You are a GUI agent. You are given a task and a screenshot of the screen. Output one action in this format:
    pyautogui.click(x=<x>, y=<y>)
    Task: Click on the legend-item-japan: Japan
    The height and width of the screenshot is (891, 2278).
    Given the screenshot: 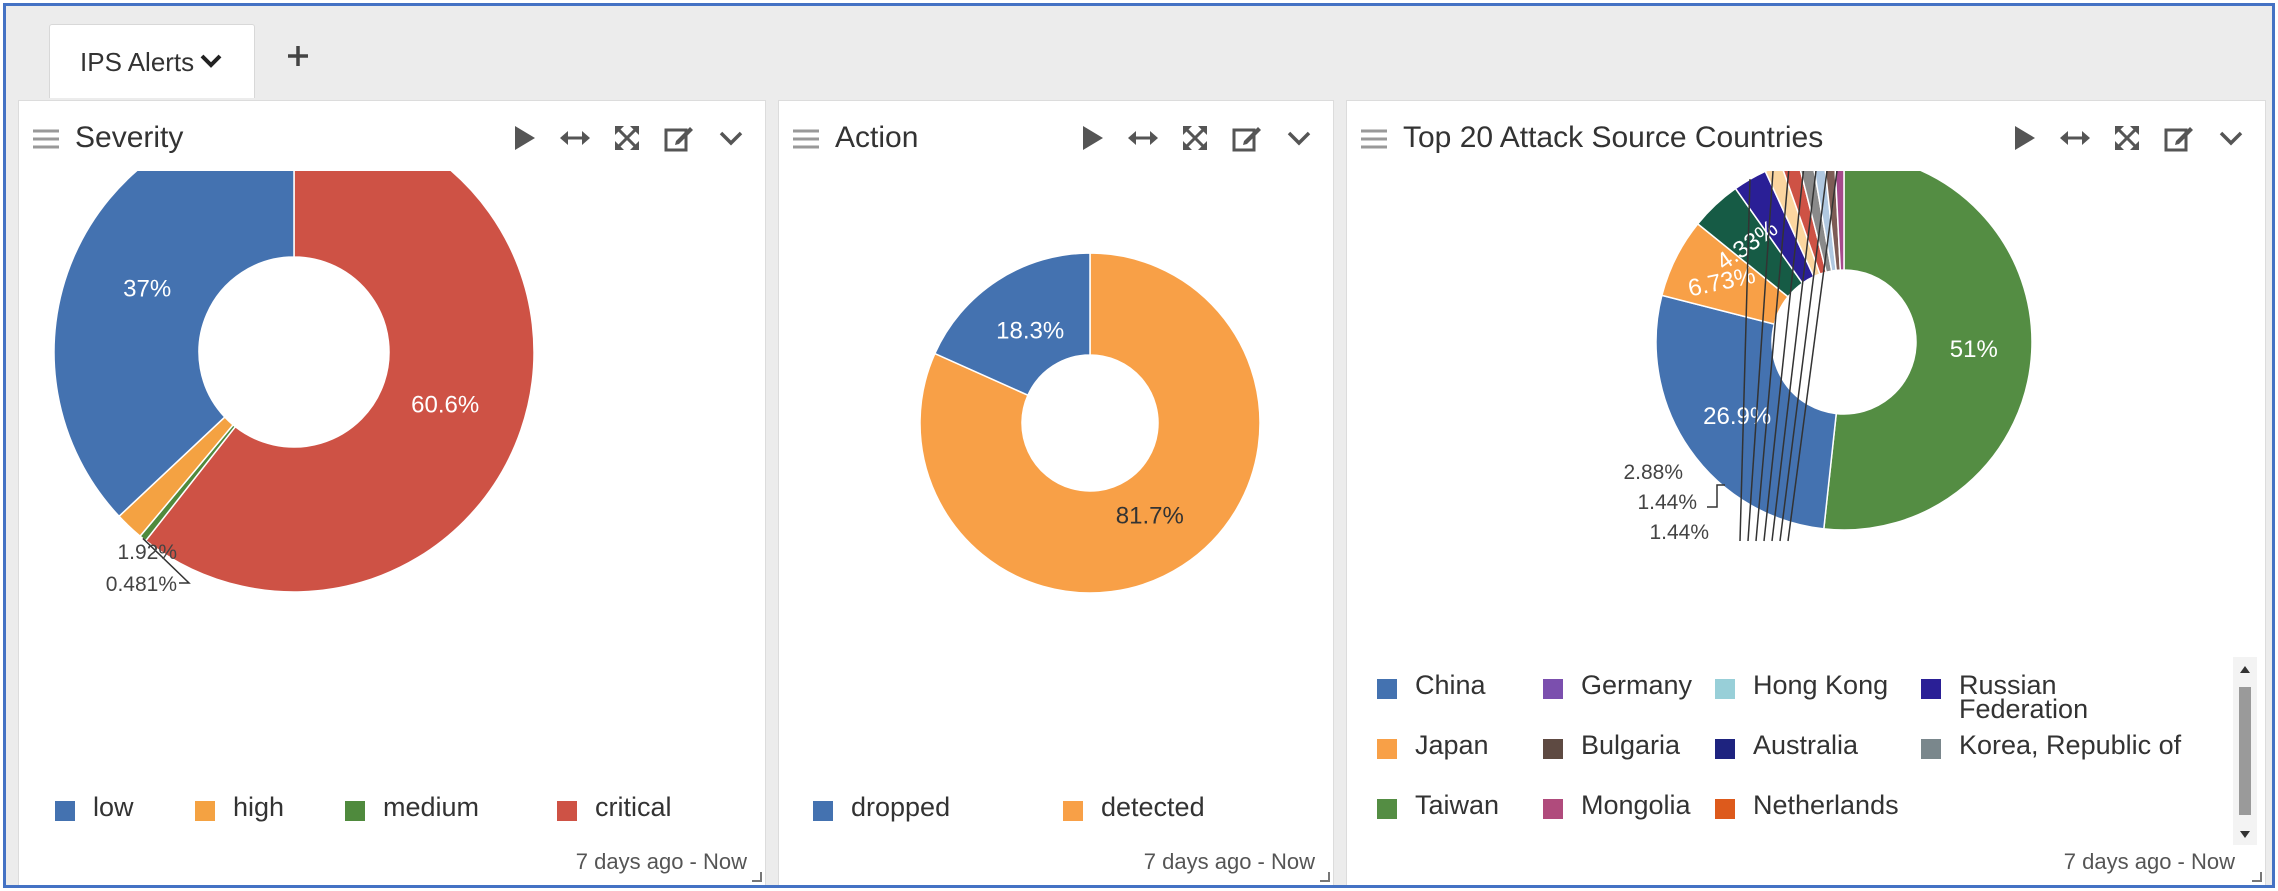 What is the action you would take?
    pyautogui.click(x=1433, y=745)
    